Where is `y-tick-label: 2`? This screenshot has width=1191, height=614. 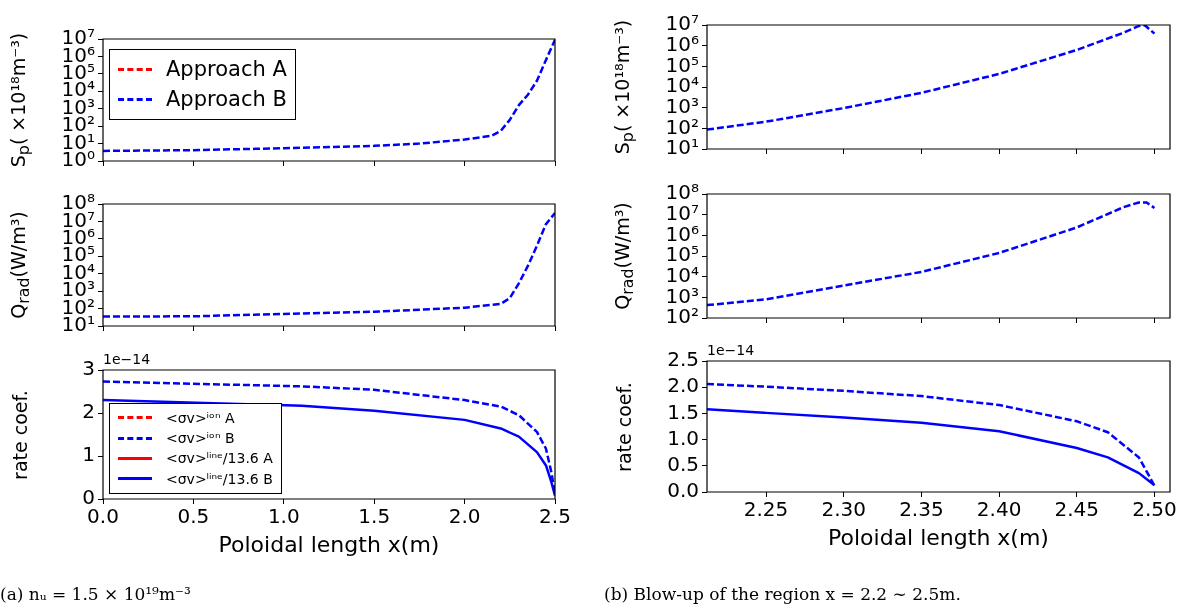 y-tick-label: 2 is located at coordinates (88, 411).